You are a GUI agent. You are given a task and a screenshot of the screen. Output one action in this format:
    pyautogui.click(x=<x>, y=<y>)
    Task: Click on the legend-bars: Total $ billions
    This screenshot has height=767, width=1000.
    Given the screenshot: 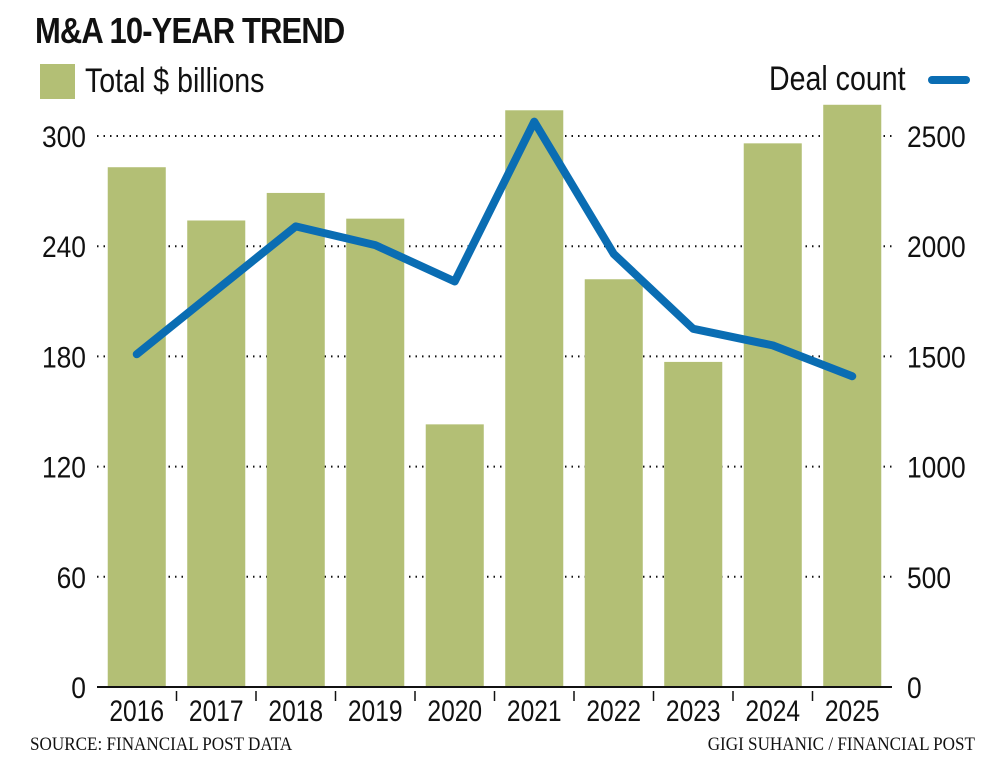 What is the action you would take?
    pyautogui.click(x=169, y=81)
    